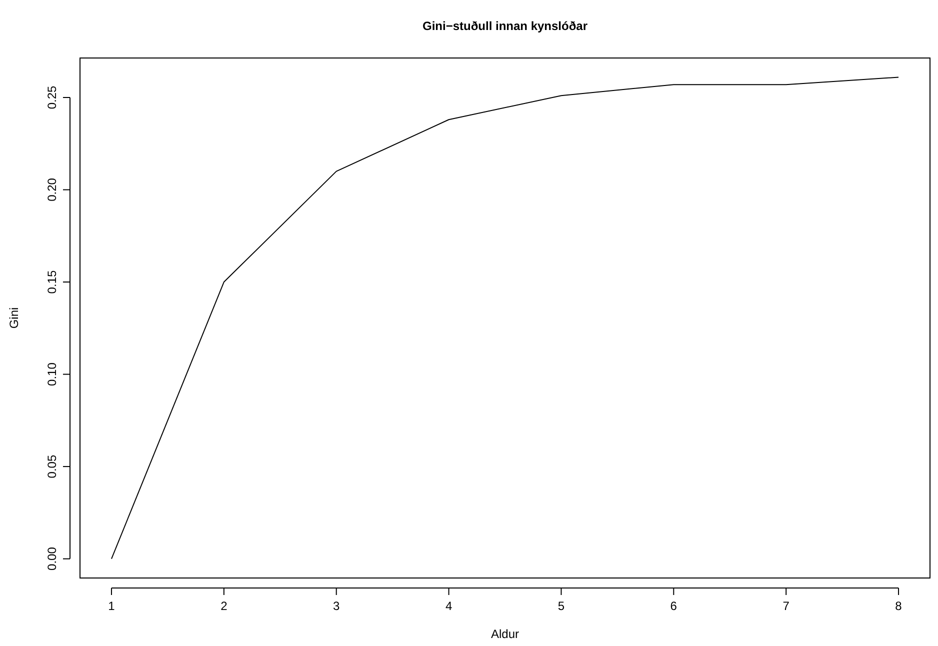 This screenshot has width=938, height=646. What do you see at coordinates (52, 466) in the screenshot?
I see `y-tick-label: 0.05` at bounding box center [52, 466].